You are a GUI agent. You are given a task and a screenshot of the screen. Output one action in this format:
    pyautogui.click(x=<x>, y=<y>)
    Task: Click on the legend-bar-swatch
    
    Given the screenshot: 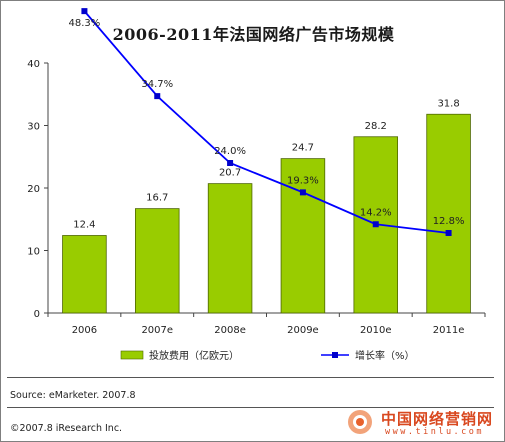 What is the action you would take?
    pyautogui.click(x=132, y=355)
    